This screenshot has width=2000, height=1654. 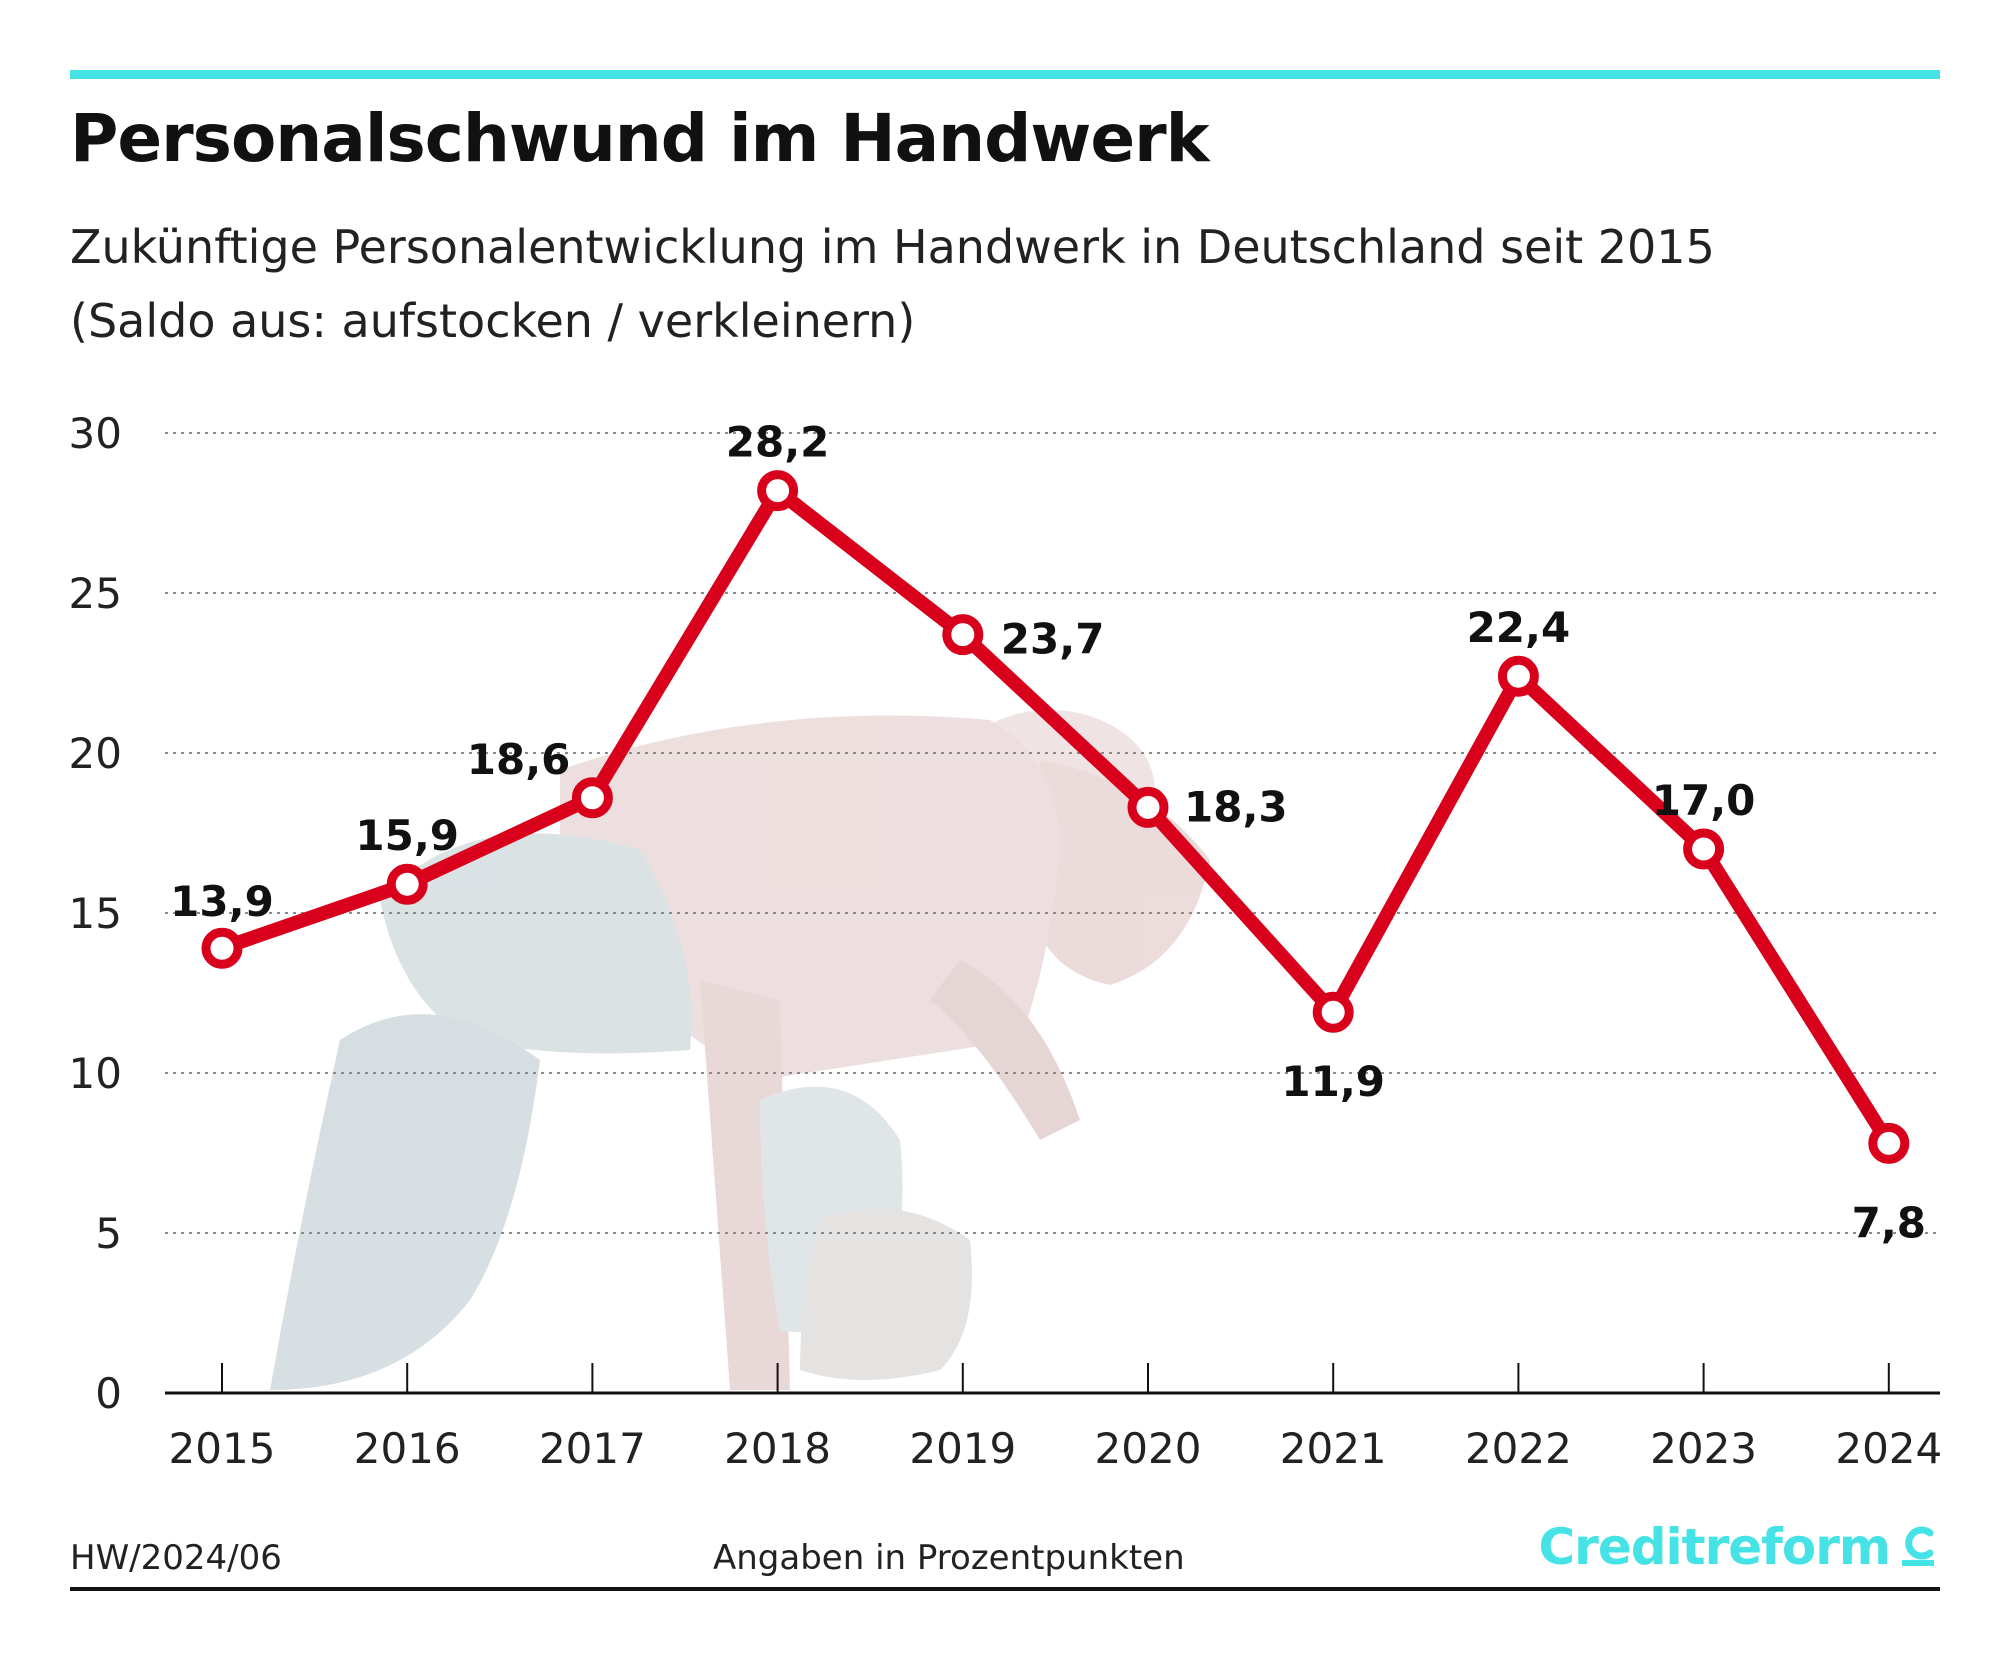 I want to click on x-tick-label: 2018, so click(x=777, y=1448).